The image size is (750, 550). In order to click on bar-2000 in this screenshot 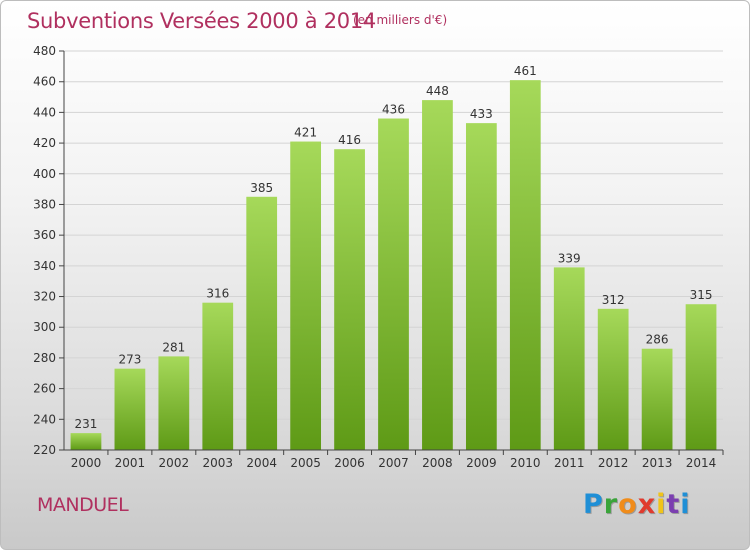, I will do `click(86, 441)`.